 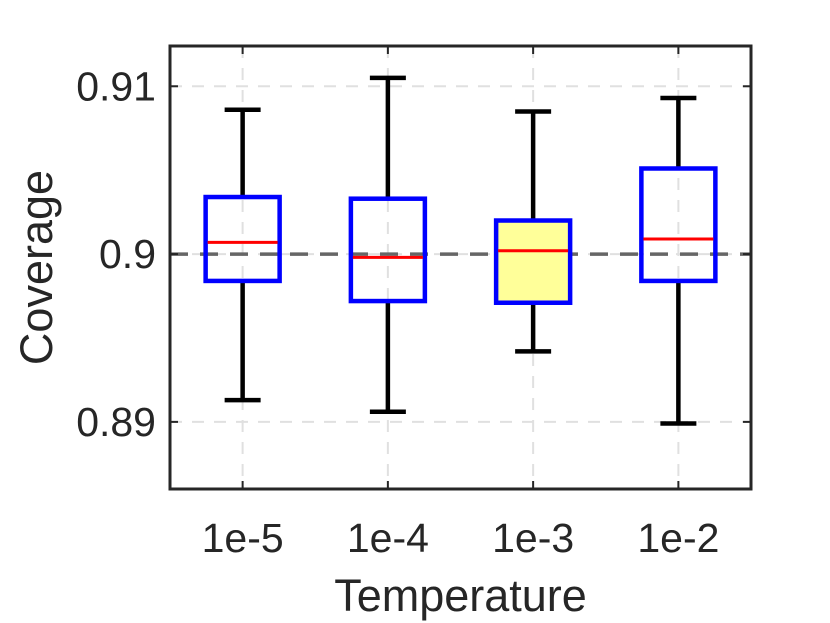 I want to click on x-axis-label: Temperature, so click(x=460, y=595).